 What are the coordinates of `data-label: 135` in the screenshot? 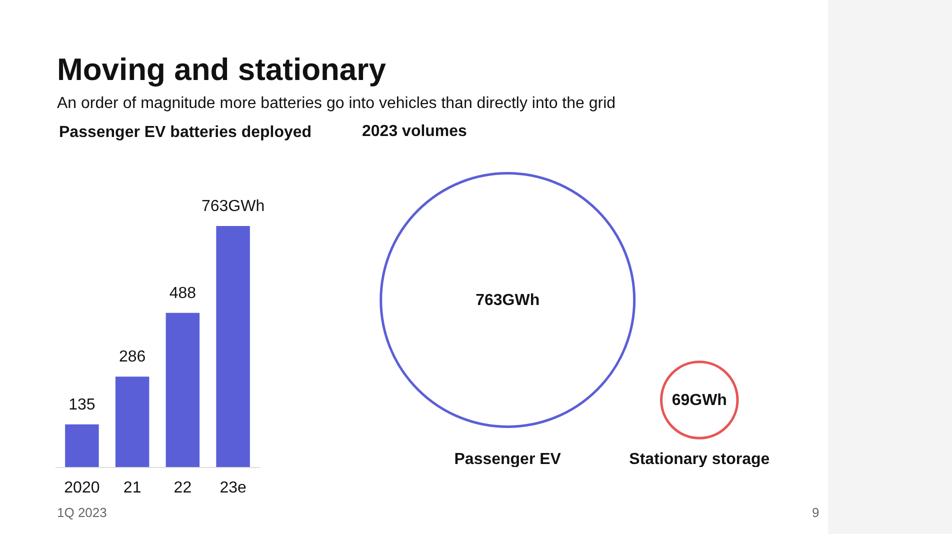 It's located at (82, 405).